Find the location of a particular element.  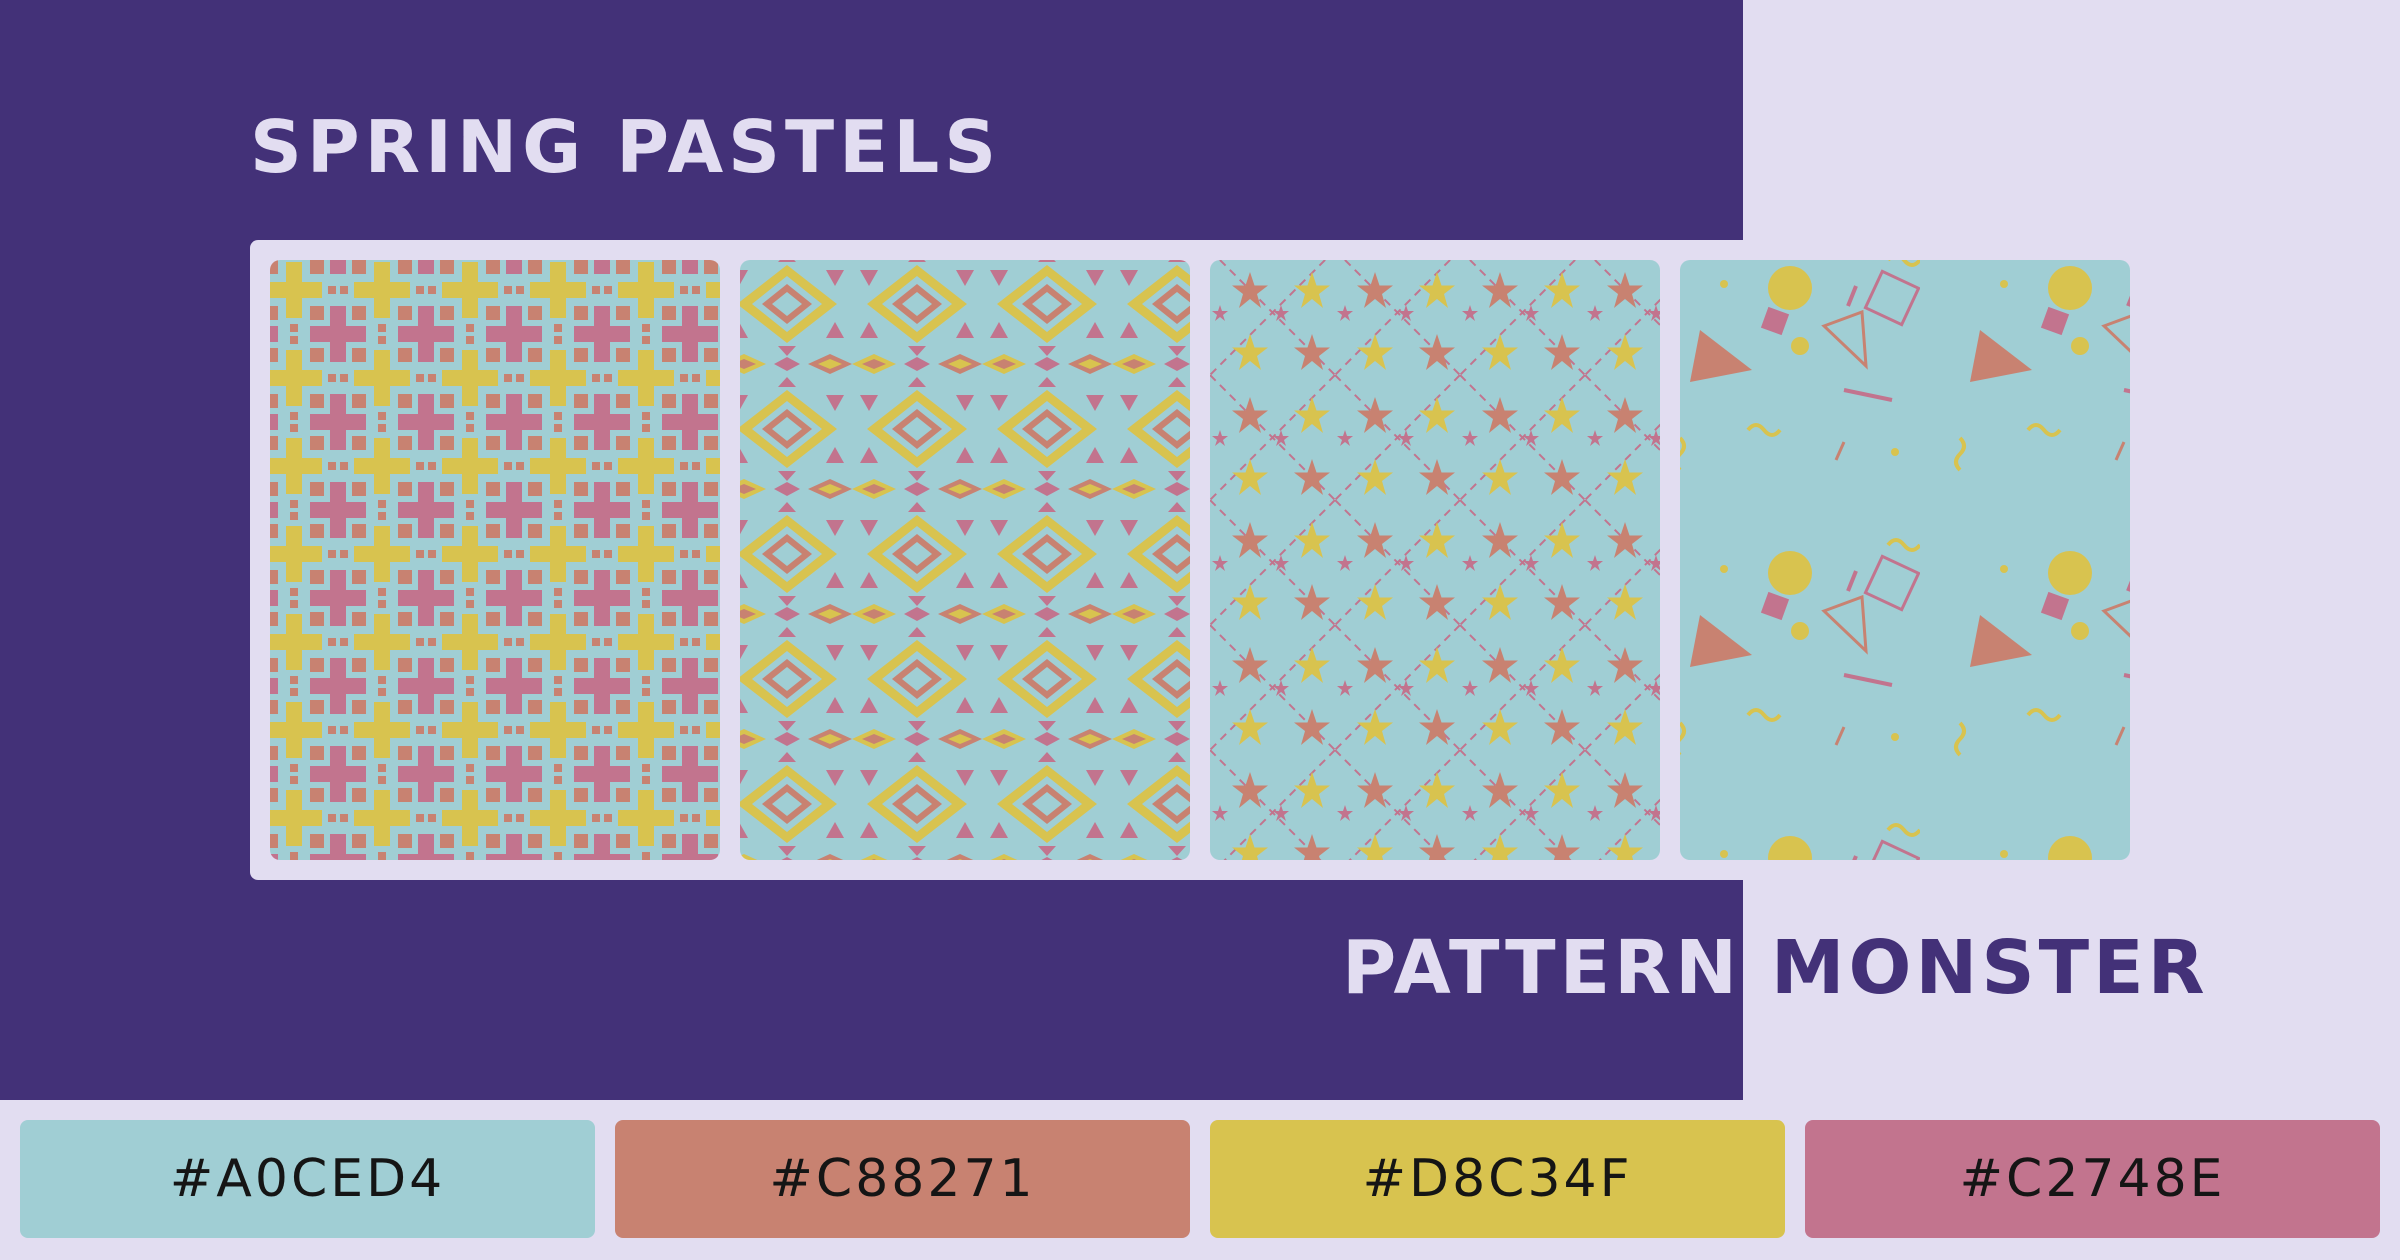

pattern-tile-aztec is located at coordinates (965, 560).